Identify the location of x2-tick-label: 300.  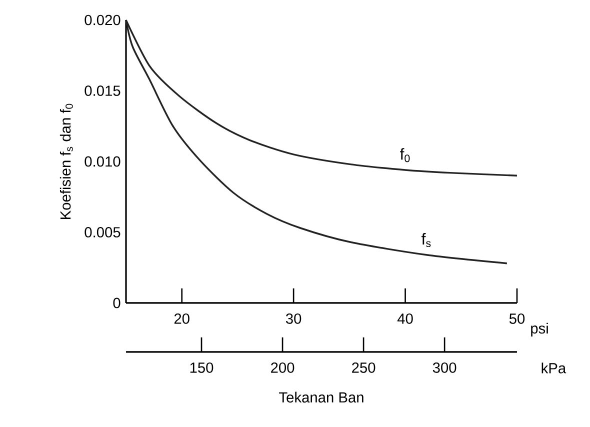
(444, 367).